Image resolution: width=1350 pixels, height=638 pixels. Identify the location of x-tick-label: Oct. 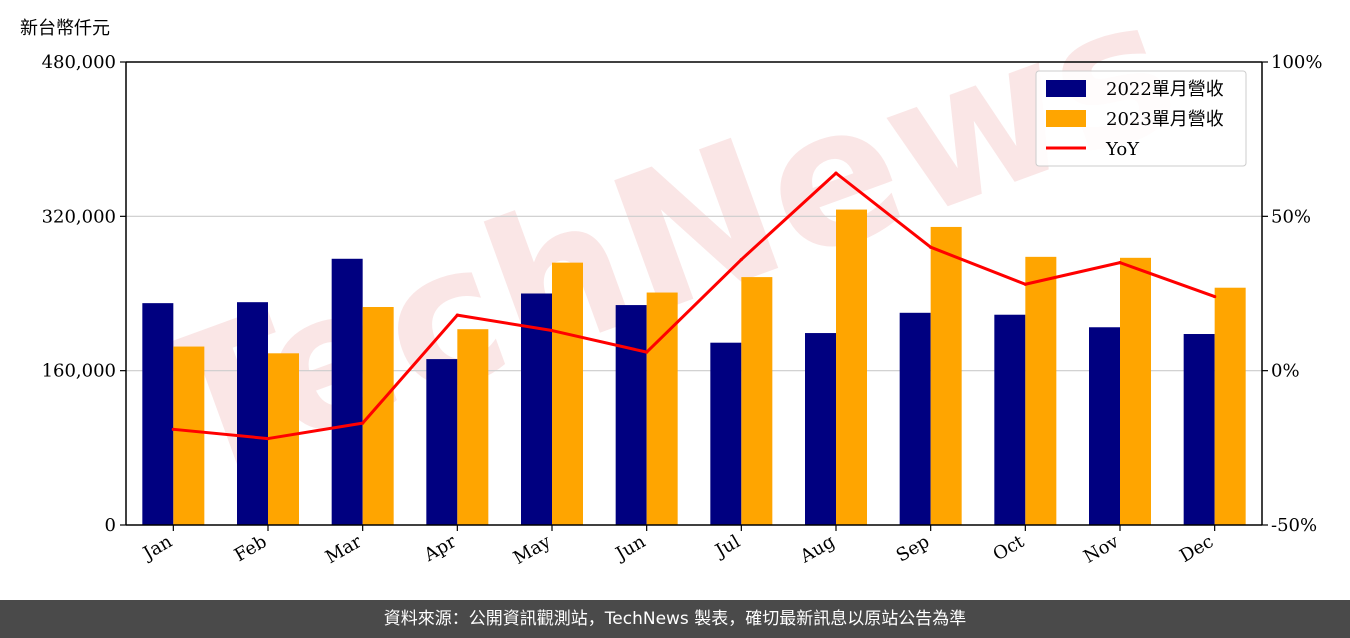
(1009, 548).